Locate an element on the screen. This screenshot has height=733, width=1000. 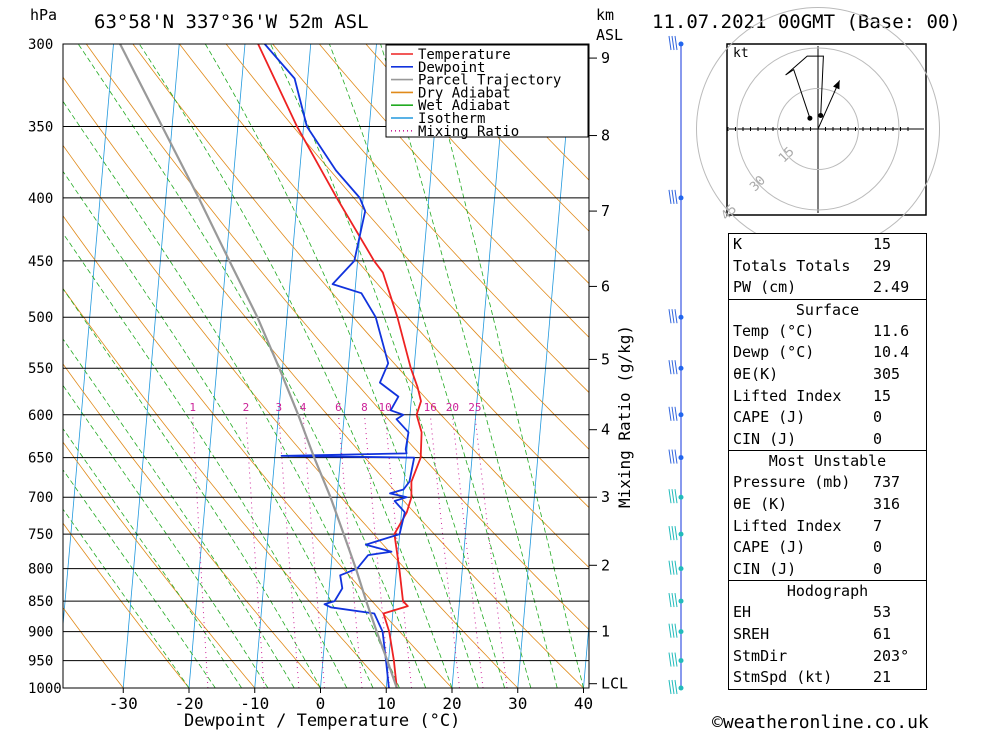
stat-value: 61 is located at coordinates (882, 633).